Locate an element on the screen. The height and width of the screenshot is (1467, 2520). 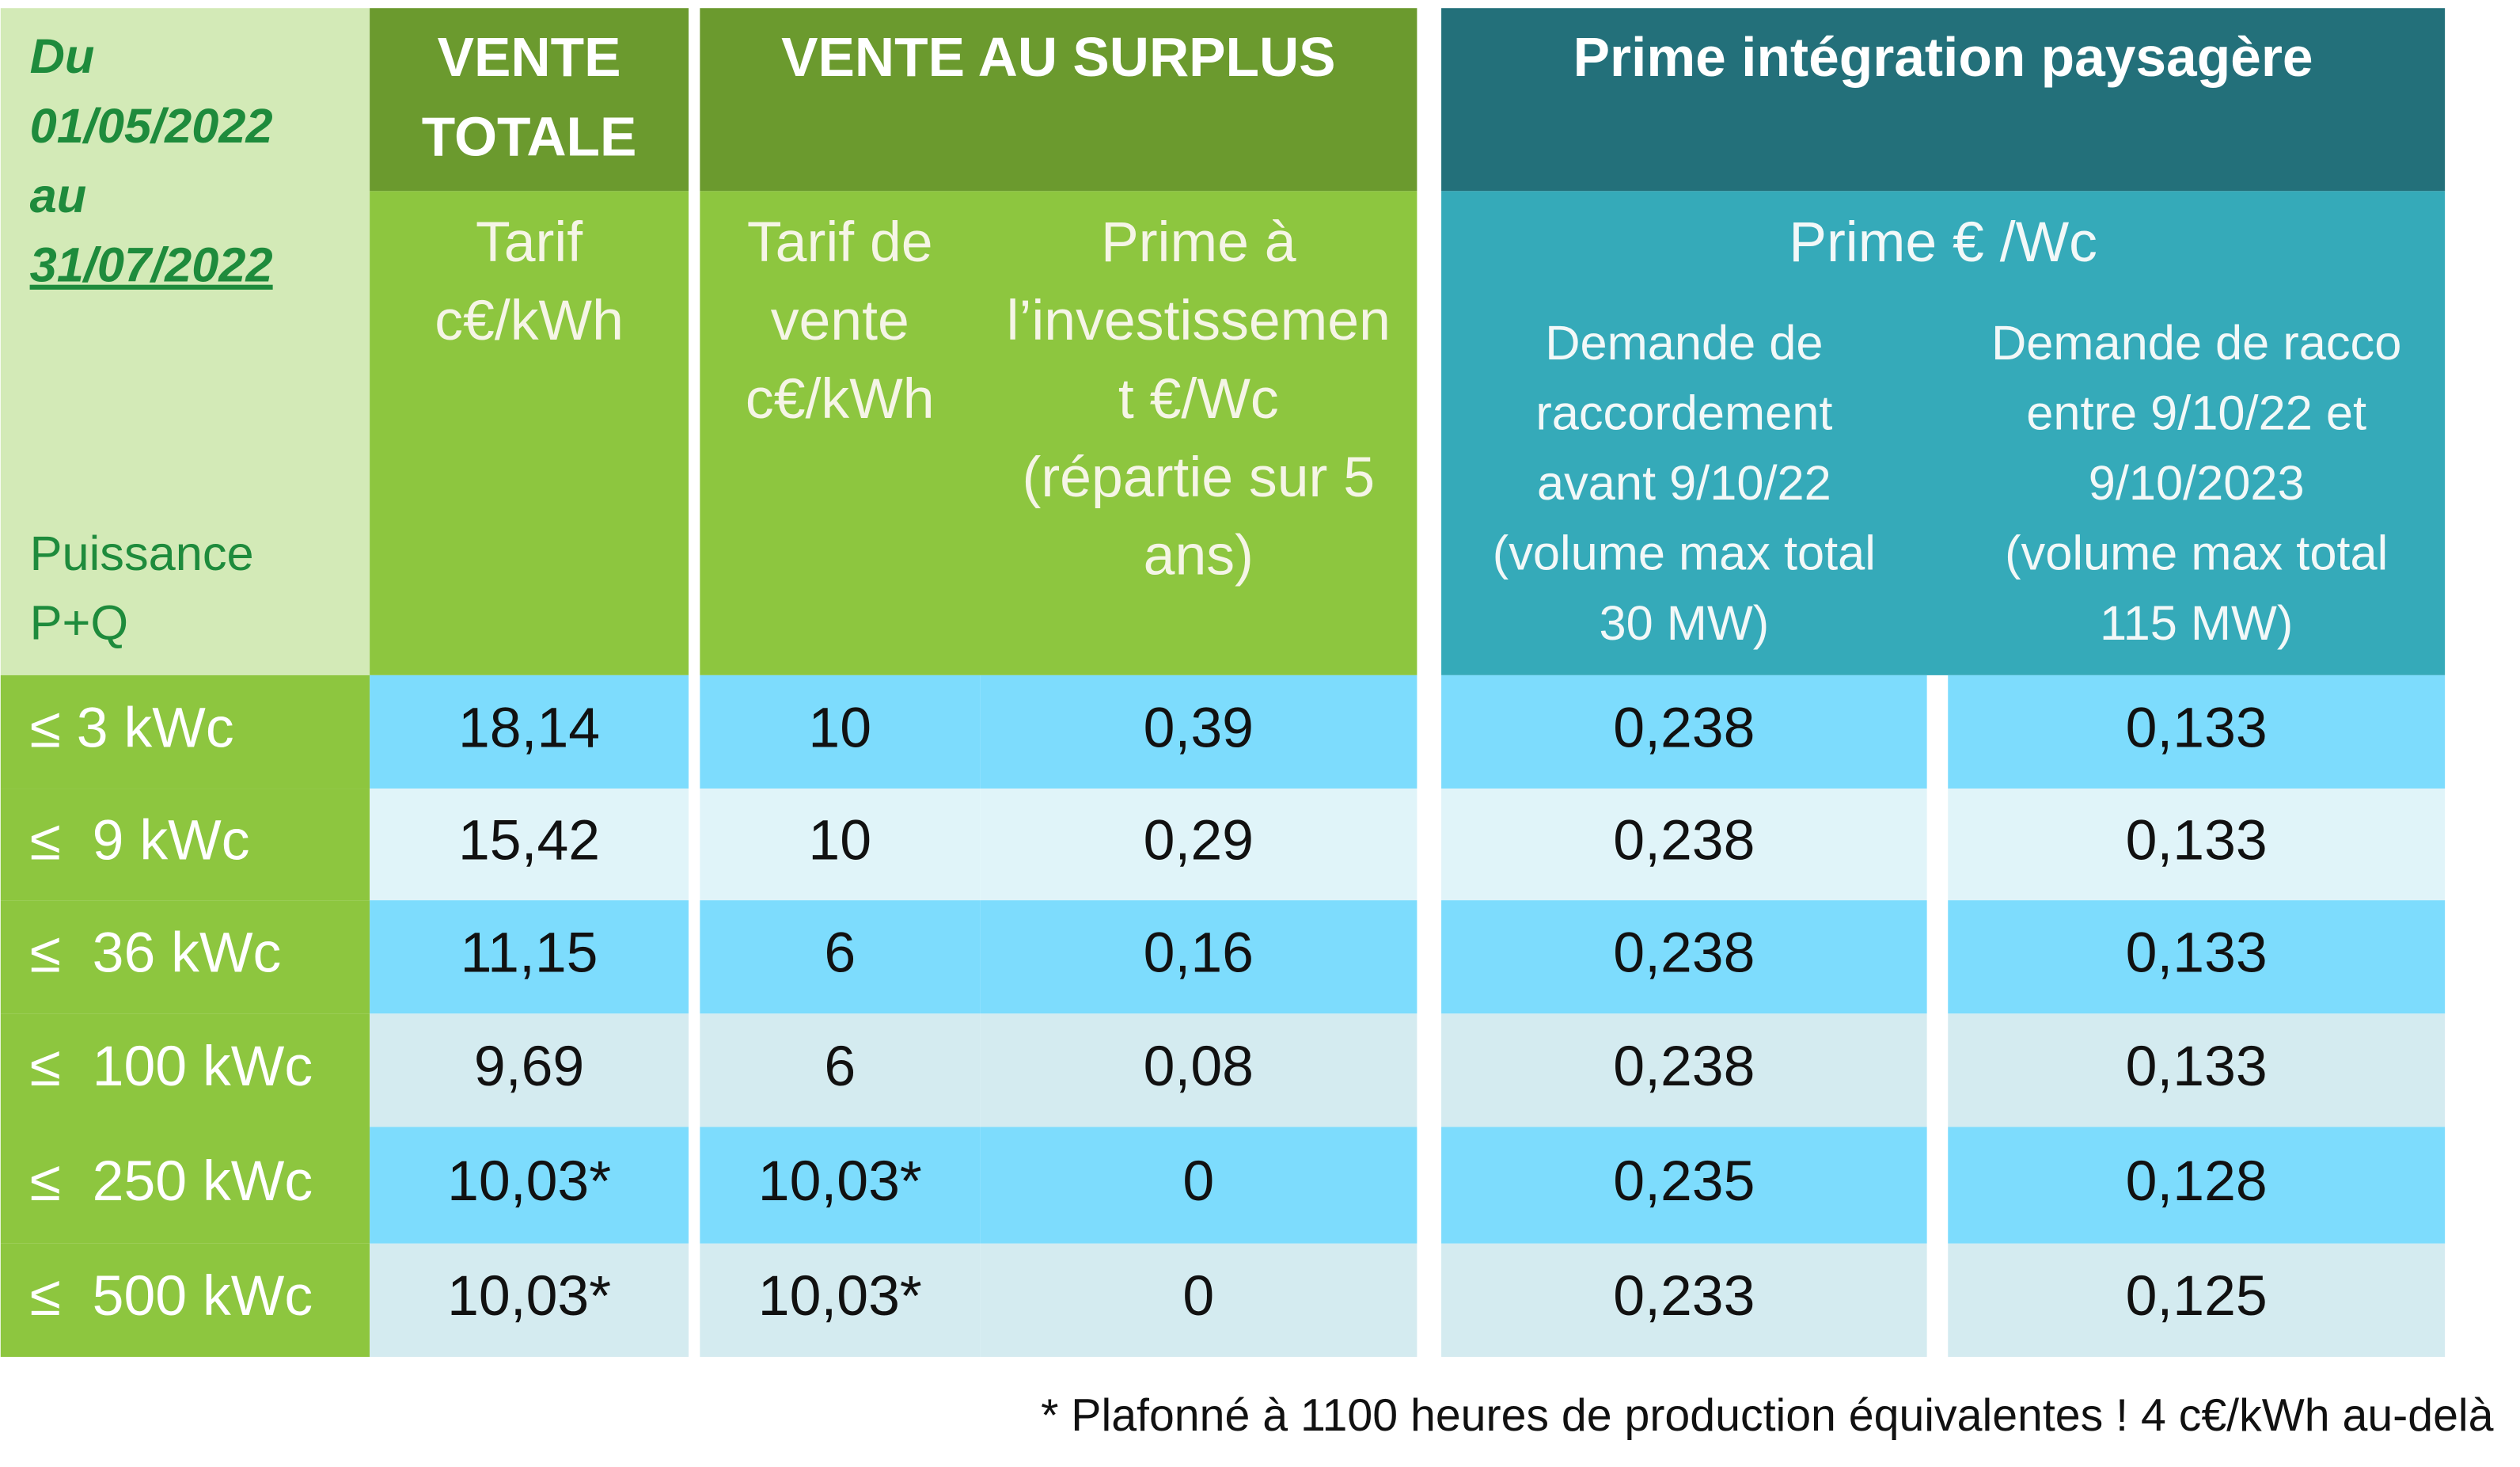
period-text: au is located at coordinates (58, 196).